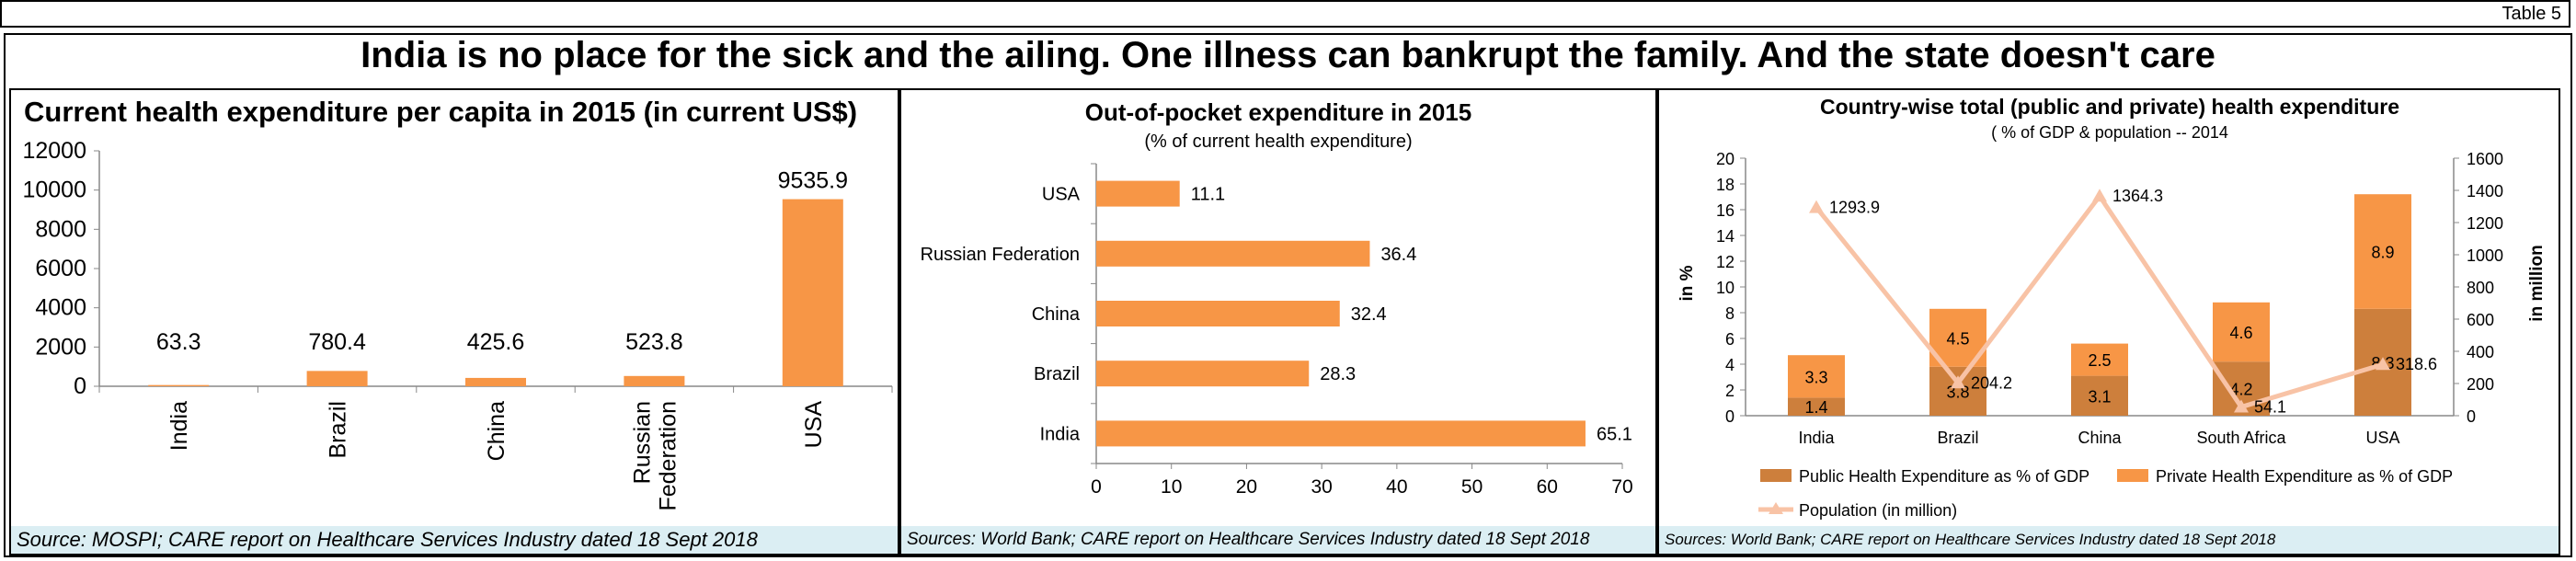 Image resolution: width=2576 pixels, height=561 pixels. I want to click on x-tick-label: Federation, so click(668, 456).